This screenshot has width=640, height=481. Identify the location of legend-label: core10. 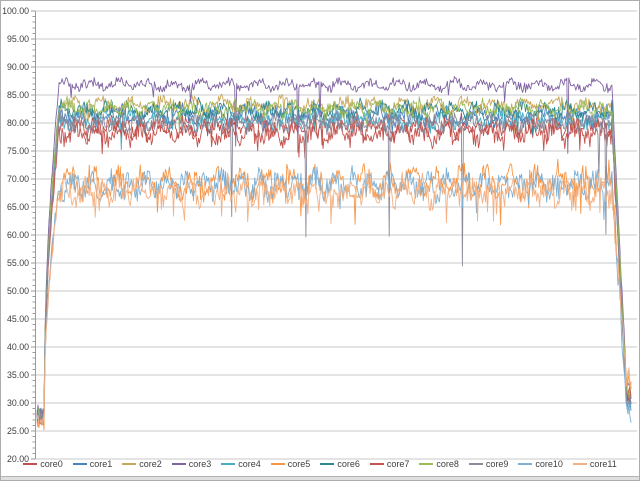
(549, 463).